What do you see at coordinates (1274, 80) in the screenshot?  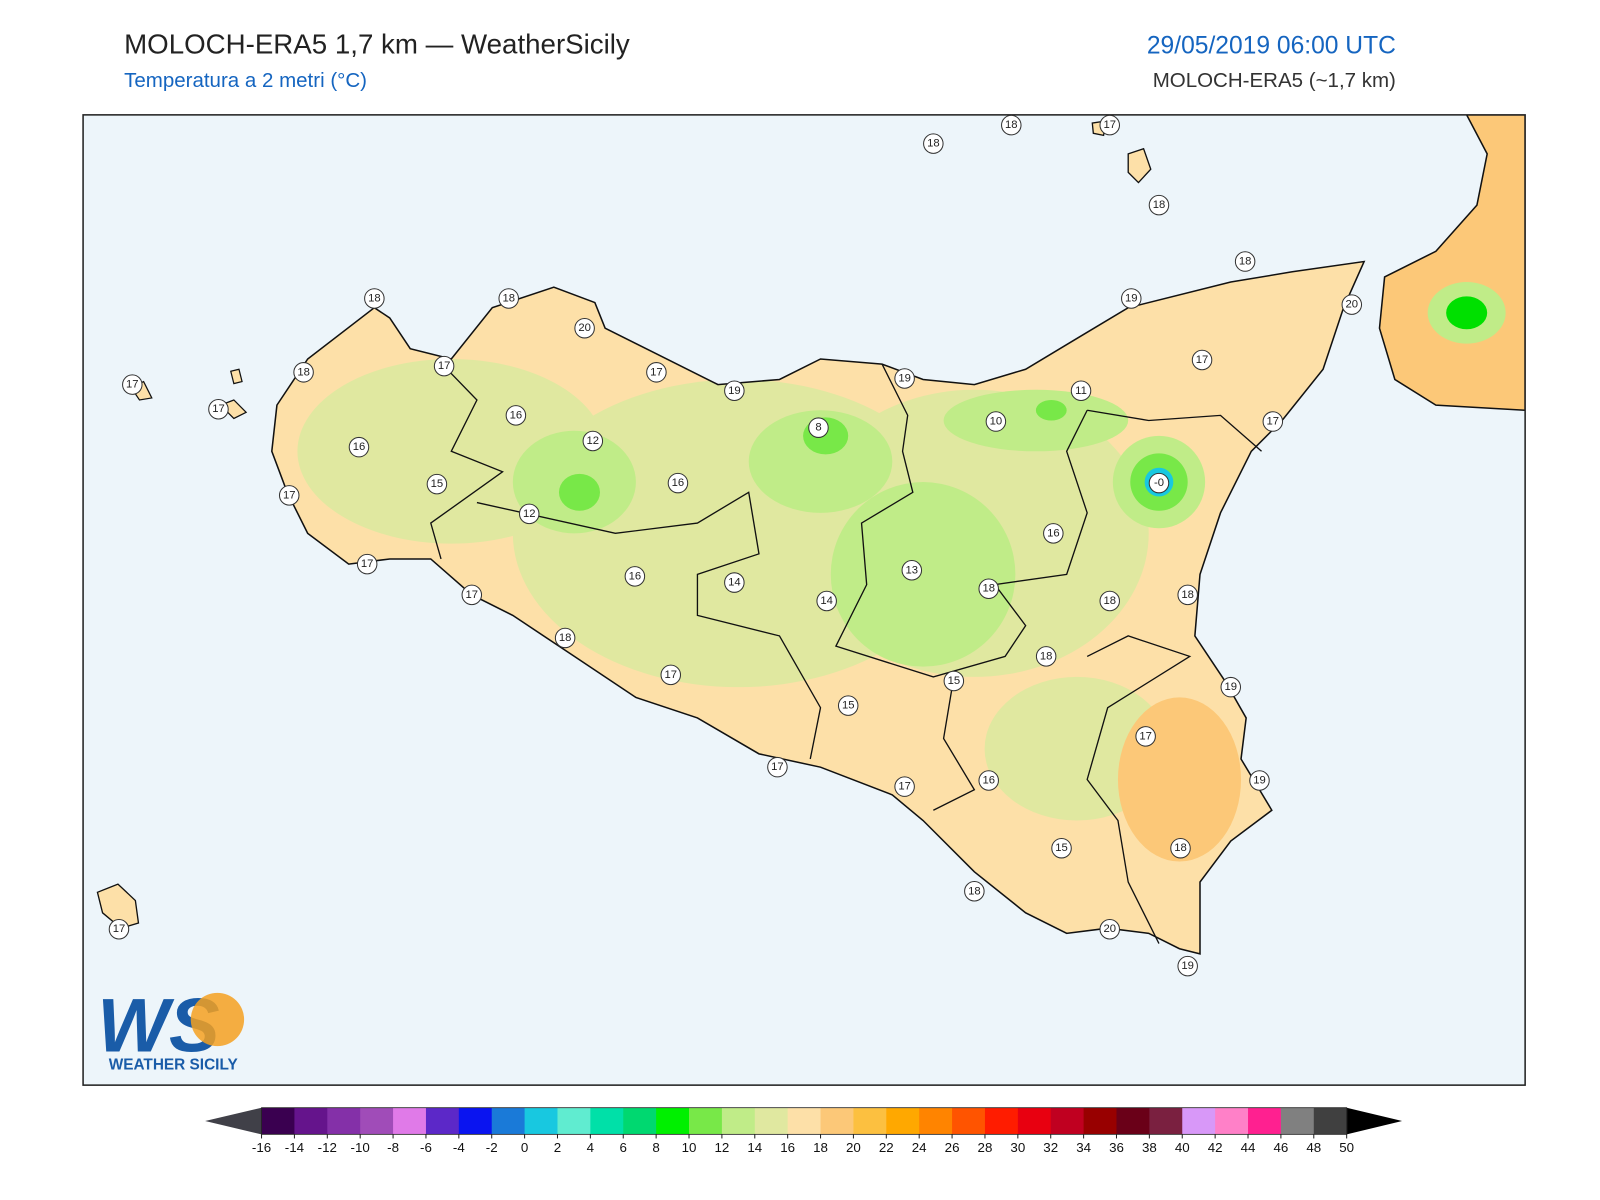 I see `model-info: MOLOCH-ERA5 (~1,7 km)` at bounding box center [1274, 80].